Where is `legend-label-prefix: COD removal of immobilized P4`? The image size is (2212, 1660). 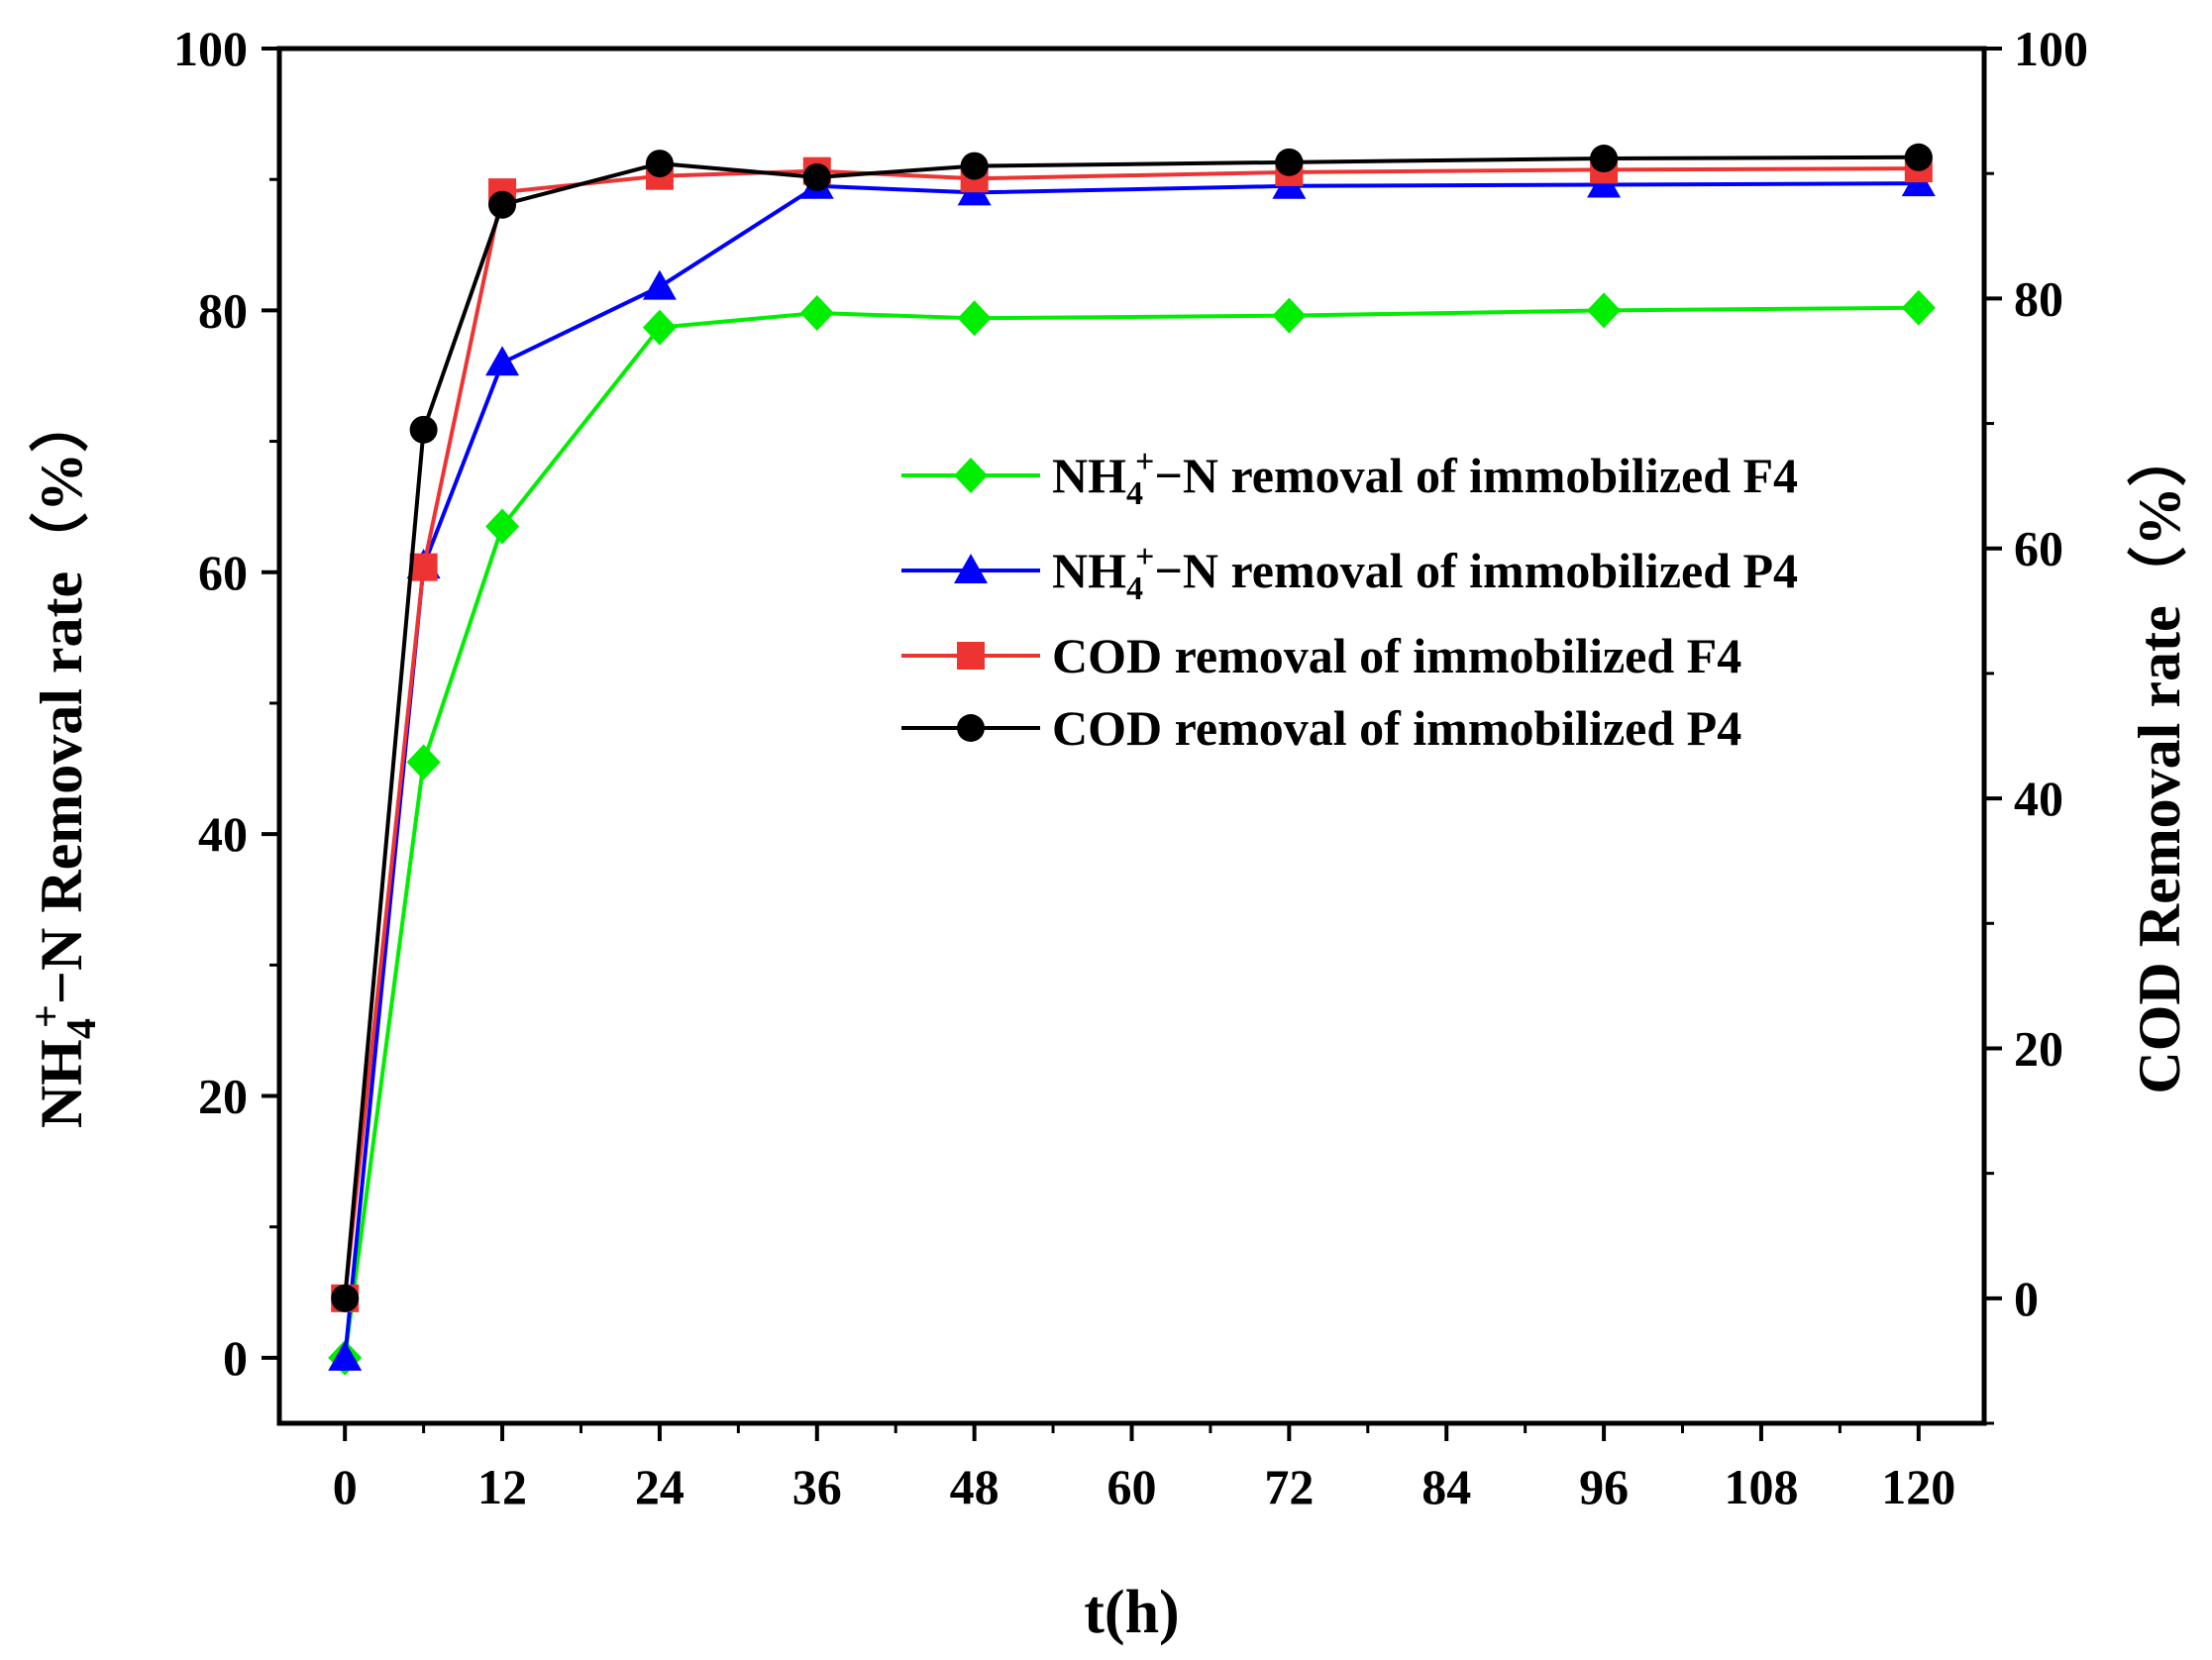 legend-label-prefix: COD removal of immobilized P4 is located at coordinates (1396, 728).